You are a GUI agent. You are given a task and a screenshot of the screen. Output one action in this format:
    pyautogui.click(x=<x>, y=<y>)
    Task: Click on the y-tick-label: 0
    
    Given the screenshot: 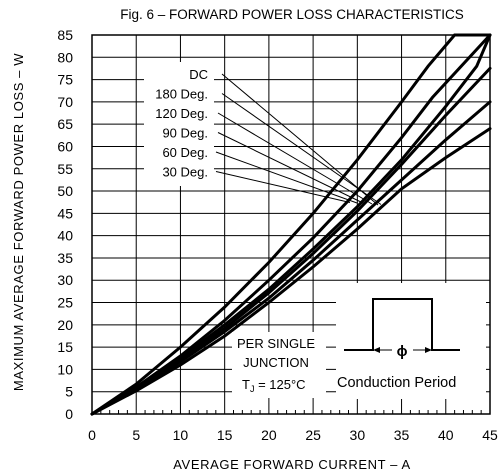 What is the action you would take?
    pyautogui.click(x=69, y=414)
    